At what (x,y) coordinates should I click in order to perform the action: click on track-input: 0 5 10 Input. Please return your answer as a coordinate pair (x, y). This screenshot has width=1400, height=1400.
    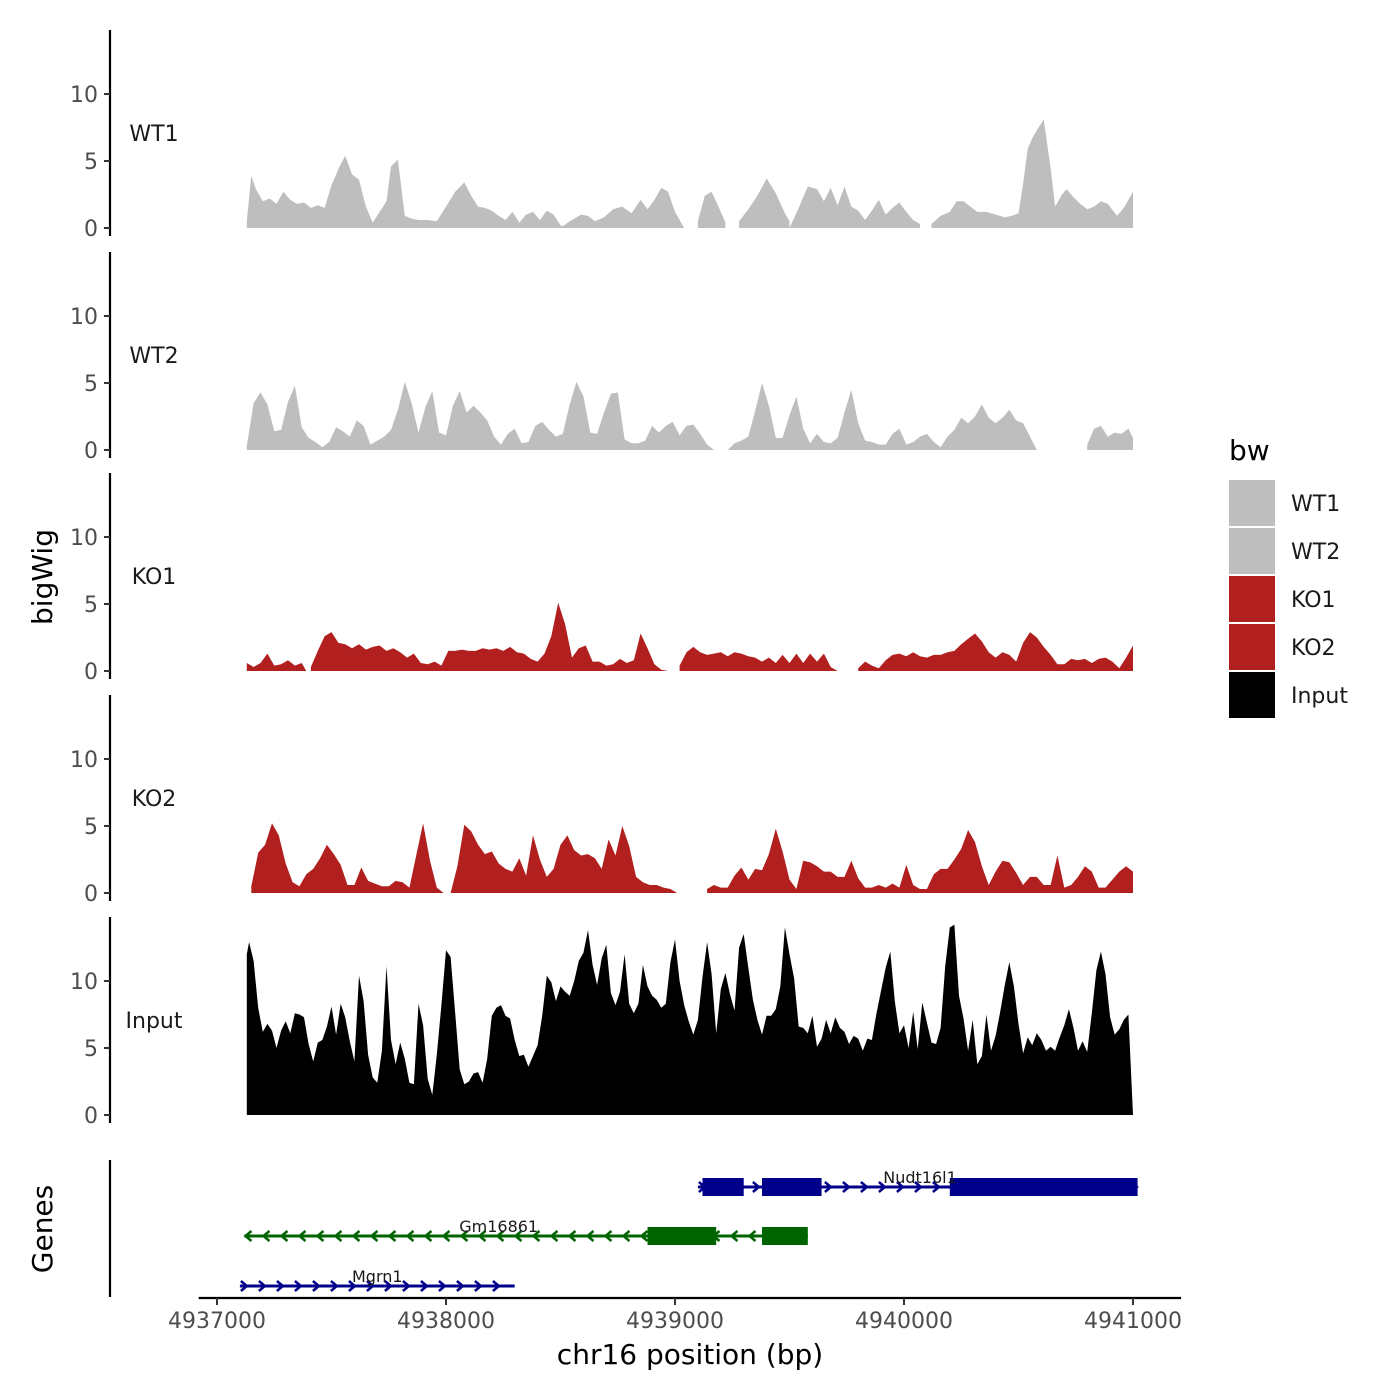
    Looking at the image, I should click on (602, 1023).